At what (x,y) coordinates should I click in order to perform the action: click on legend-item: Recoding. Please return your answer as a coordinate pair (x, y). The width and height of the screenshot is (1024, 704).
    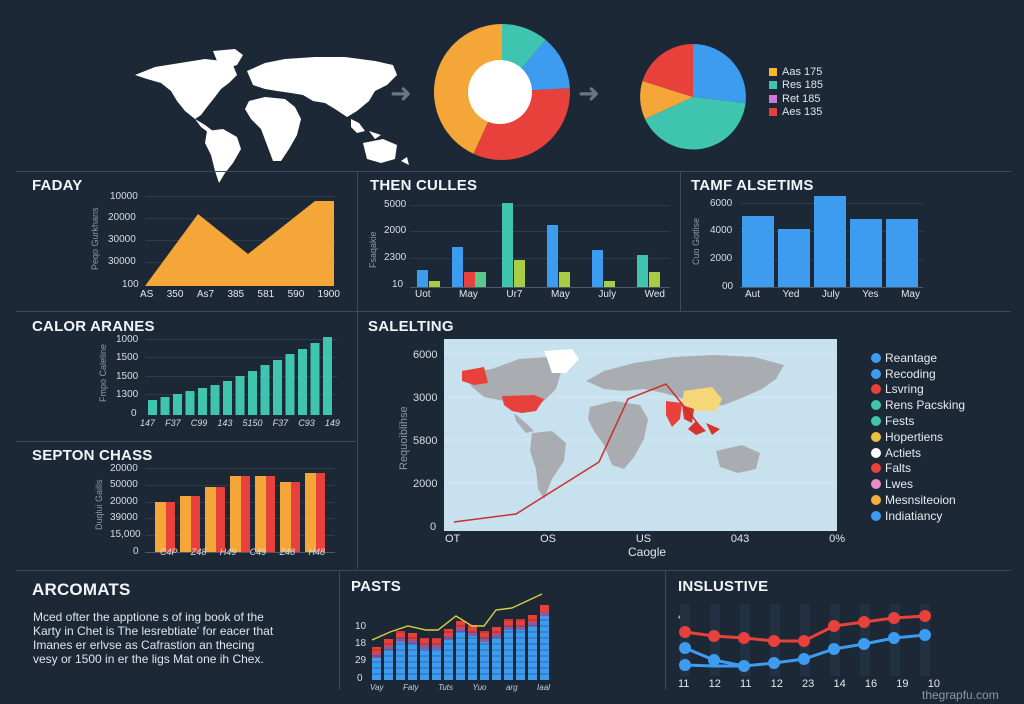
    Looking at the image, I should click on (918, 374).